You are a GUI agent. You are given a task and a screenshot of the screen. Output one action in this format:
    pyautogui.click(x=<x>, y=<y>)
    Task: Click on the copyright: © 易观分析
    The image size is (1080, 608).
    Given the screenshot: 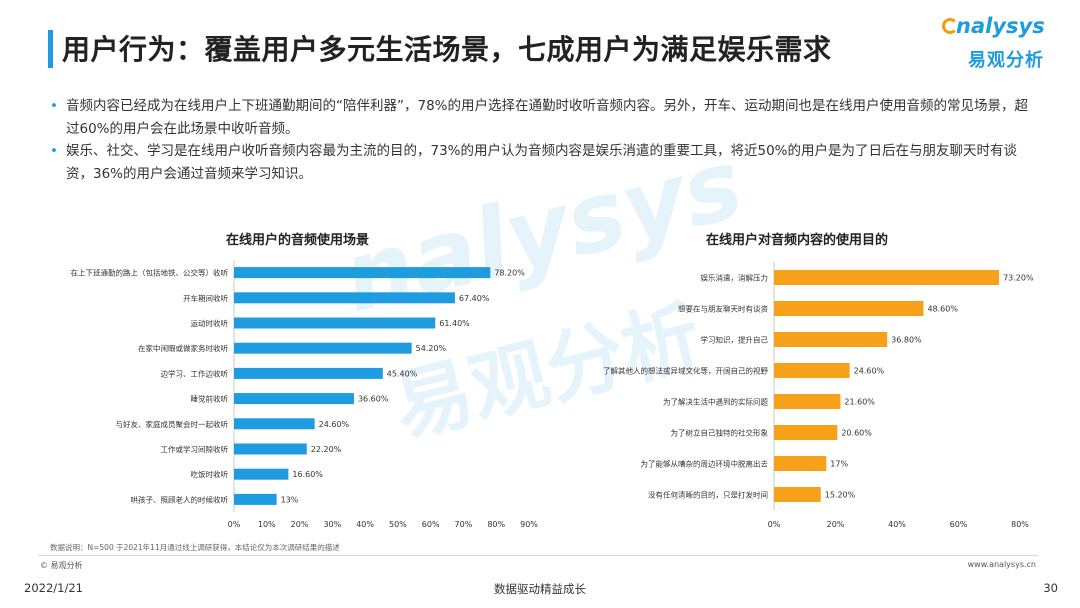 What is the action you would take?
    pyautogui.click(x=61, y=565)
    